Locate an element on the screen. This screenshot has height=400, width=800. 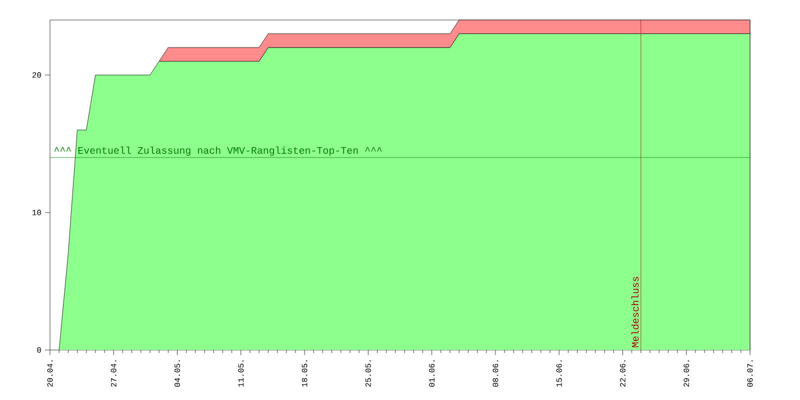
ref-line-label: ^^^ Eventuell Zulassung nach VMV-Ranglisten-Top-Ten ^^^ is located at coordinates (218, 151).